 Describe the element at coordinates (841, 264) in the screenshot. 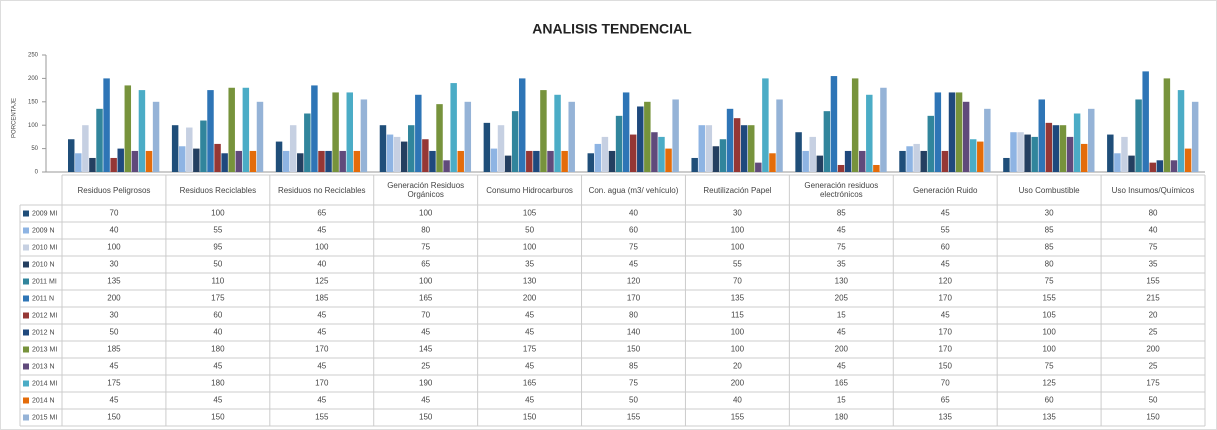

I see `table-value: 35` at that location.